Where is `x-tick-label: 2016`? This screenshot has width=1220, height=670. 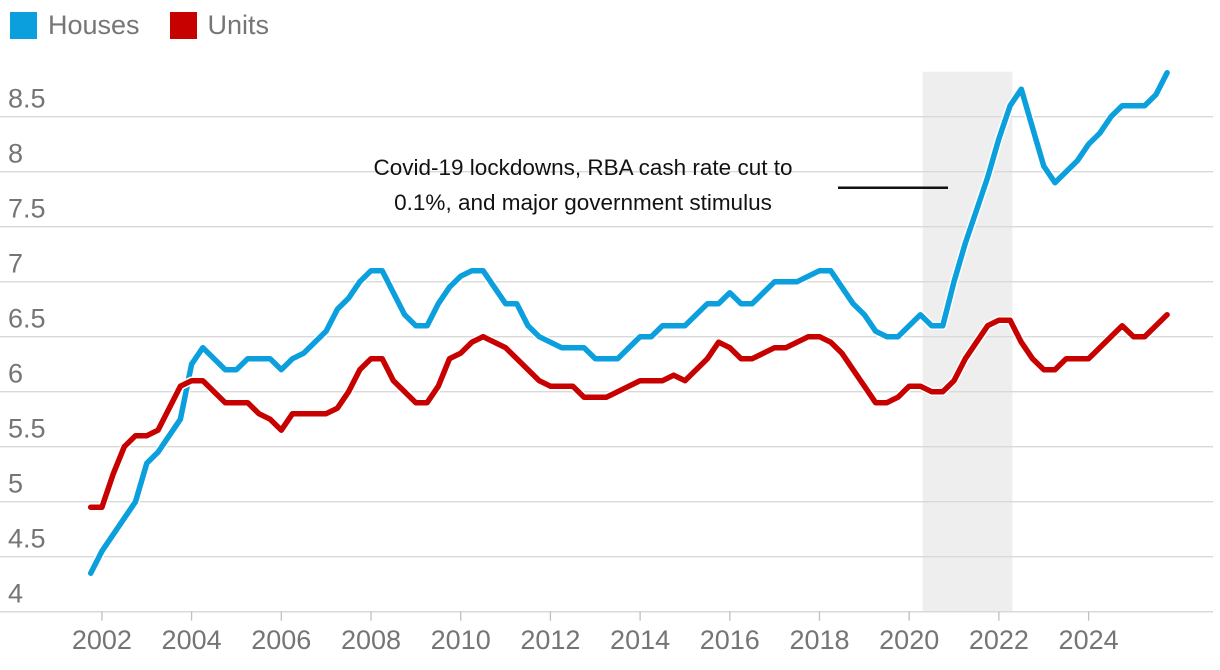 x-tick-label: 2016 is located at coordinates (730, 640).